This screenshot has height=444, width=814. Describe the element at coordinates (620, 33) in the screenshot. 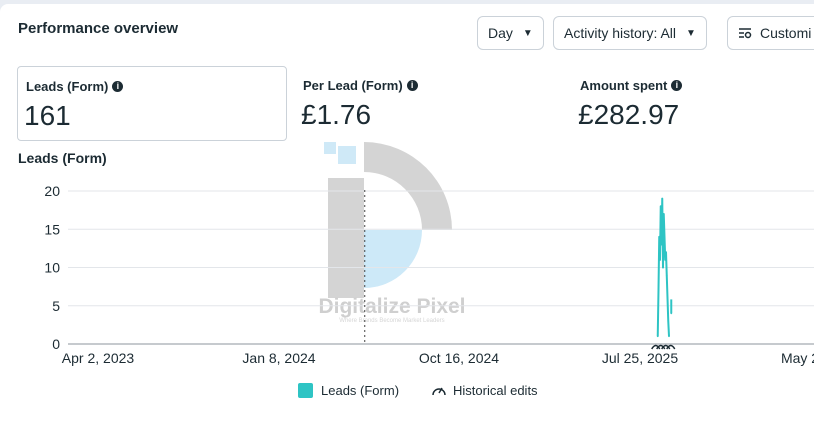

I see `activity-label: Activity history: All` at that location.